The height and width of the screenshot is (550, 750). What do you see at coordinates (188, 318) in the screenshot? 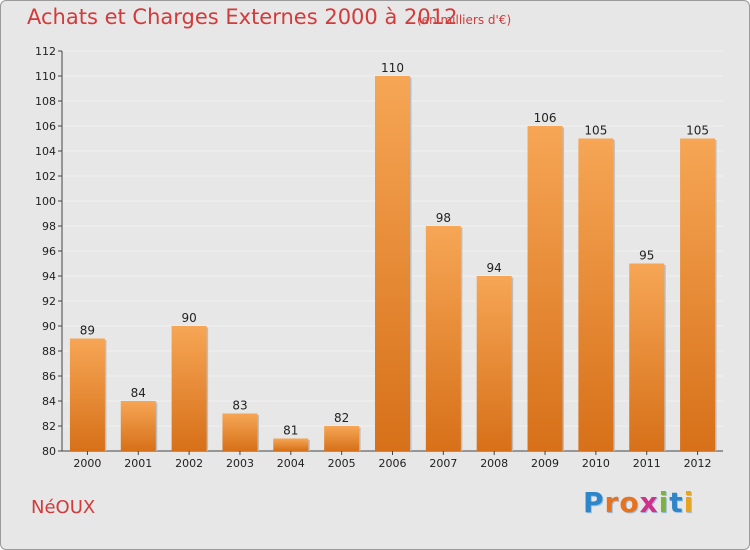
I see `data-label: 90` at bounding box center [188, 318].